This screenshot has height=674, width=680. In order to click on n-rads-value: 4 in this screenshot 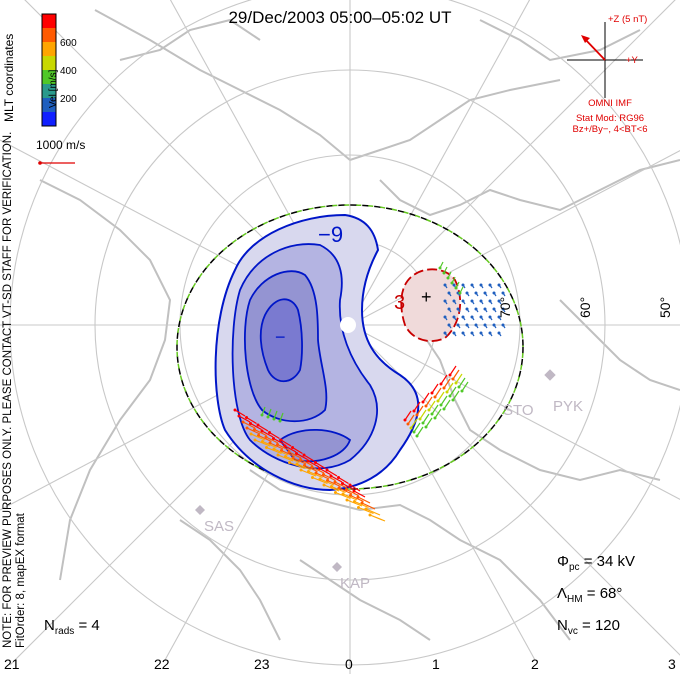, I will do `click(95, 625)`.